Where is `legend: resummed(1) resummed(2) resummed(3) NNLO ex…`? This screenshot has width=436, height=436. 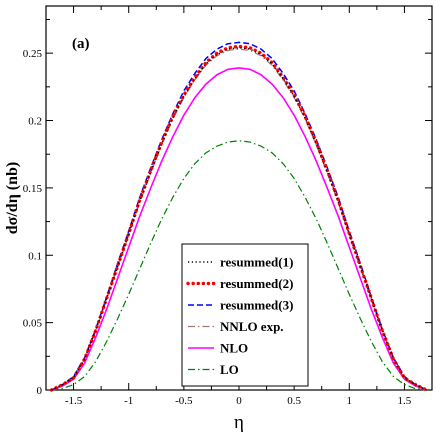
legend: resummed(1) resummed(2) resummed(3) NNLO ex… is located at coordinates (245, 315).